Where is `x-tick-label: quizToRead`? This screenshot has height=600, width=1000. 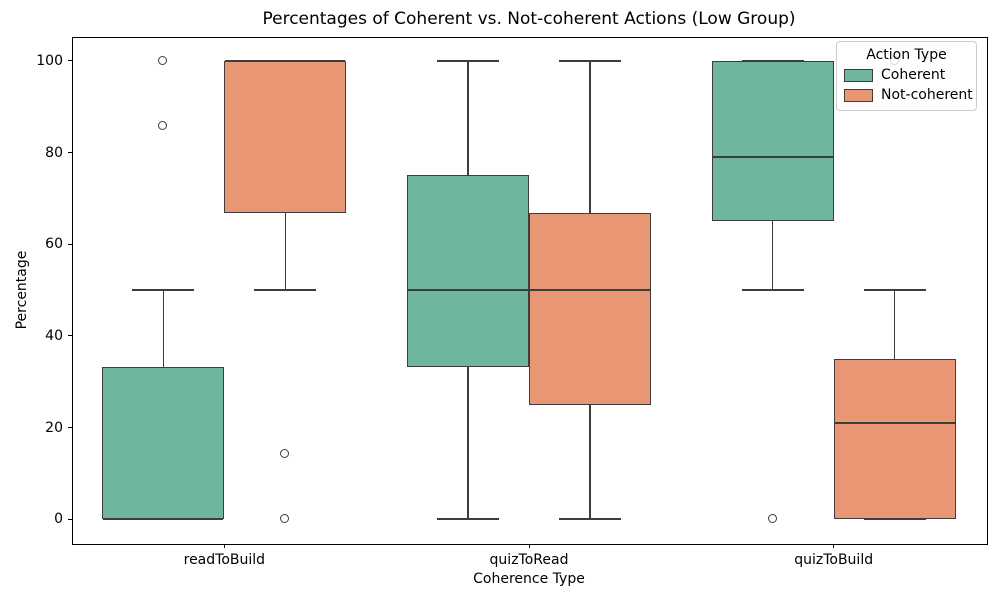 x-tick-label: quizToRead is located at coordinates (529, 560).